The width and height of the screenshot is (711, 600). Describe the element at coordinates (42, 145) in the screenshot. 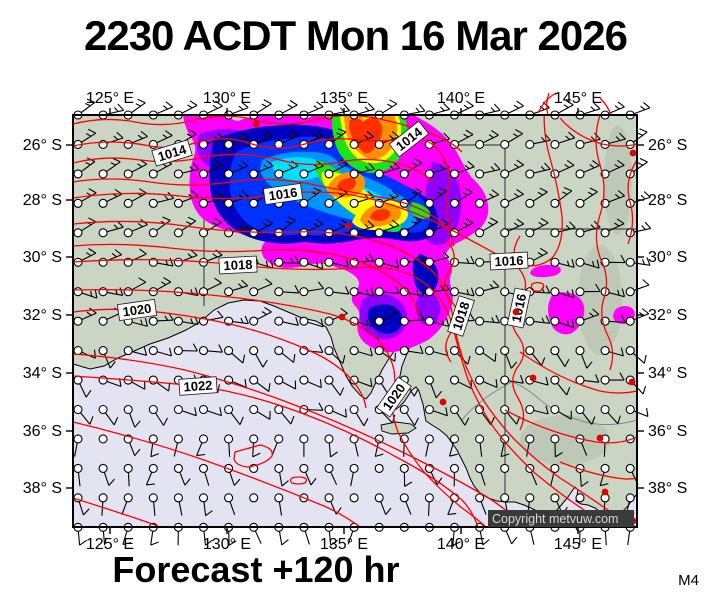

I see `lat-label-left: 26° S` at that location.